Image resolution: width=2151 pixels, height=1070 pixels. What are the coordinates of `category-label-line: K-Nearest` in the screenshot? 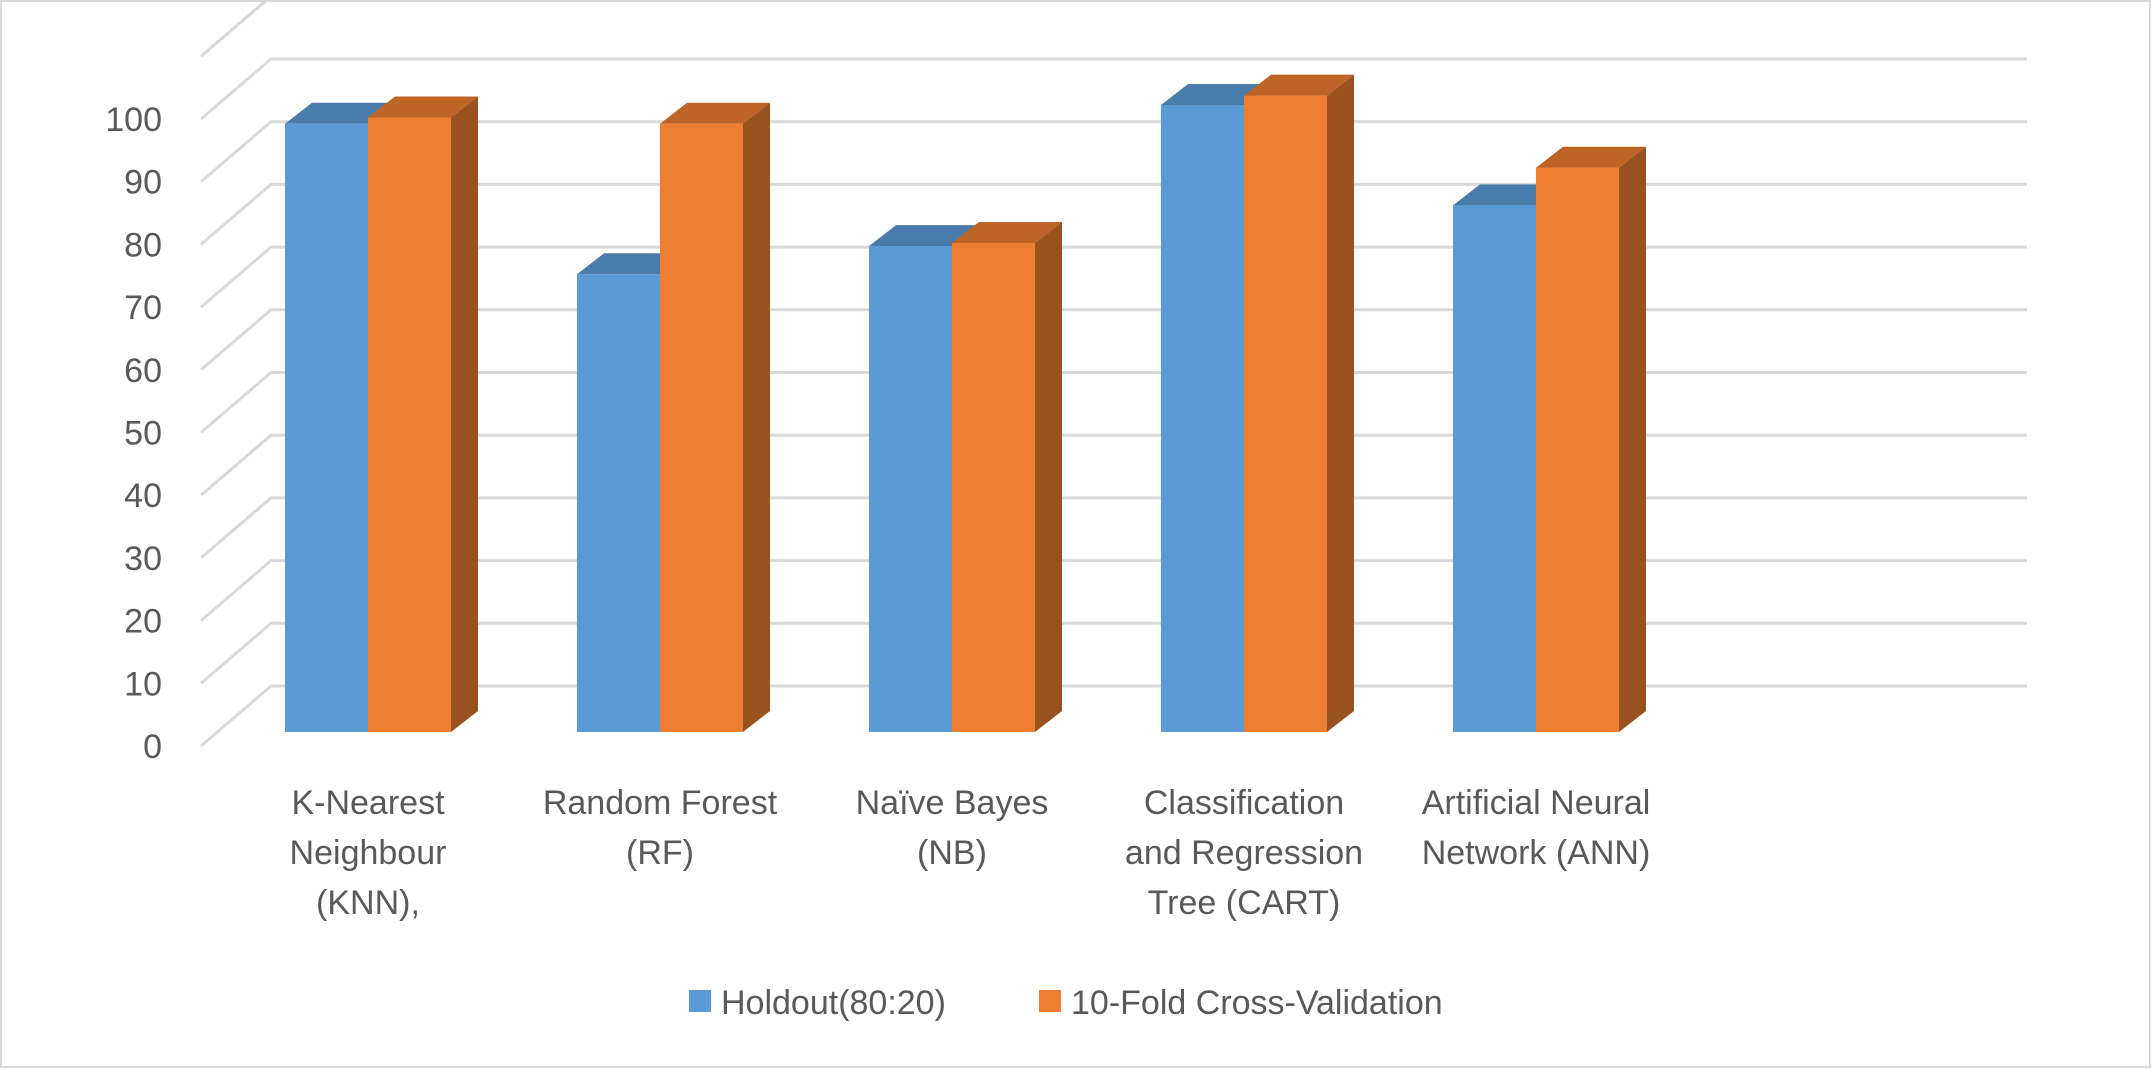 It's located at (368, 803).